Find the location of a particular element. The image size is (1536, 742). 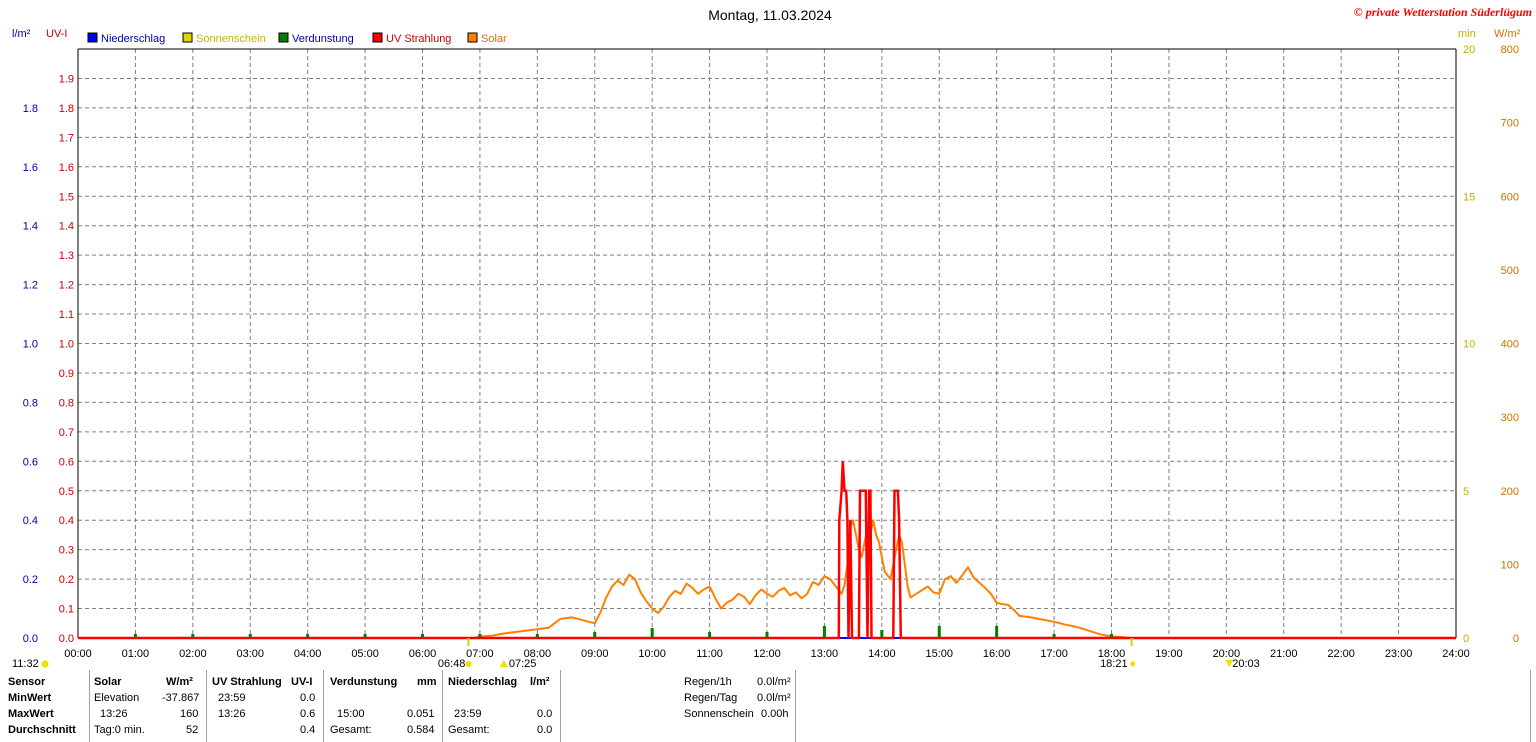

y-tick-uv: 1.5 is located at coordinates (66, 197).